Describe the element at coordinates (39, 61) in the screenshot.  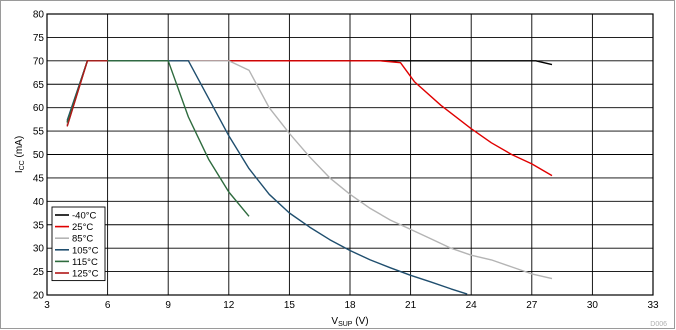
I see `y-tick-label: 70` at that location.